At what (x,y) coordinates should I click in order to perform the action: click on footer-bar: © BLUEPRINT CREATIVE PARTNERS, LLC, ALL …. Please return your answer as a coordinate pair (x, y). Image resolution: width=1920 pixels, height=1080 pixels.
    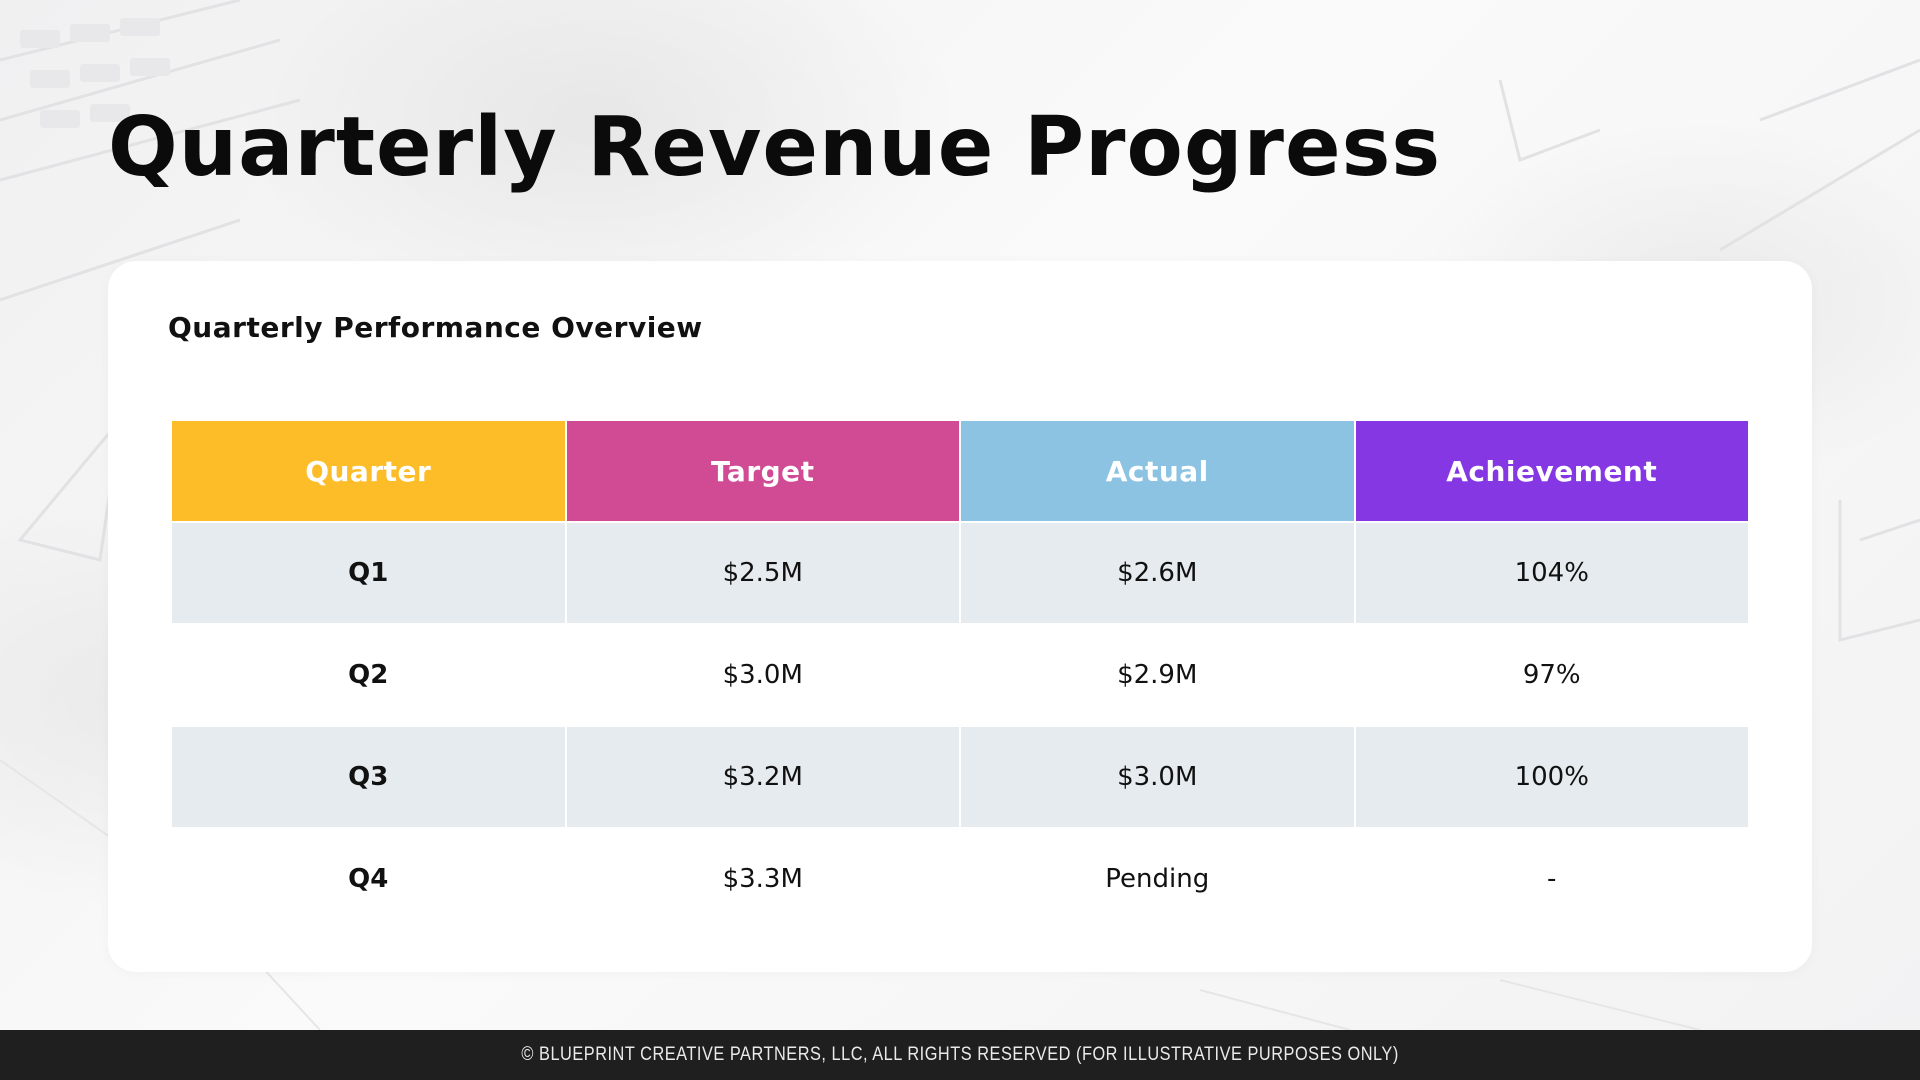
    Looking at the image, I should click on (960, 1055).